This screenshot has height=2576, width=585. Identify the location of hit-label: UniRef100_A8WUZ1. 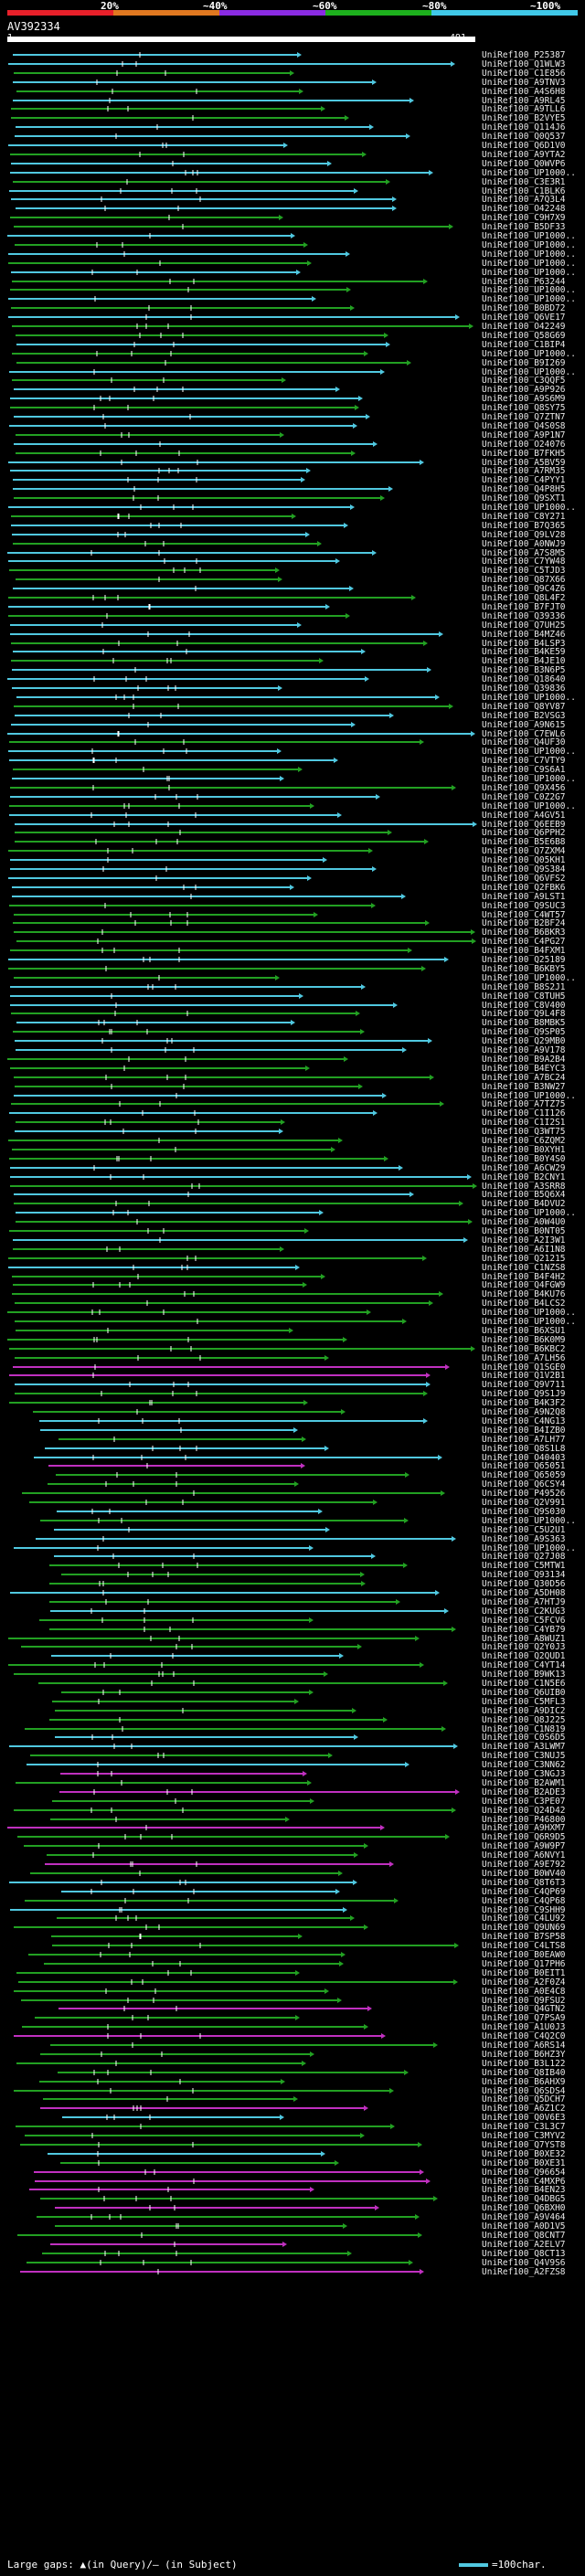
(524, 1639).